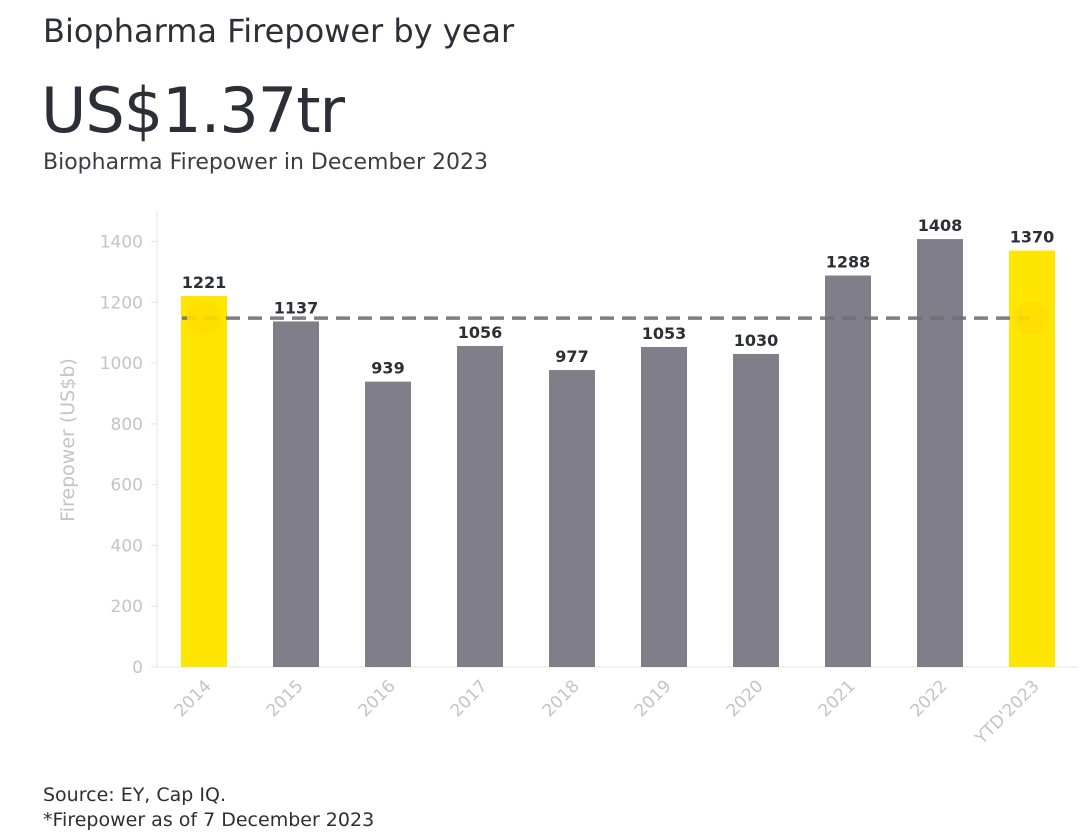 Image resolution: width=1080 pixels, height=835 pixels. Describe the element at coordinates (121, 303) in the screenshot. I see `y-tick-label: 1200` at that location.